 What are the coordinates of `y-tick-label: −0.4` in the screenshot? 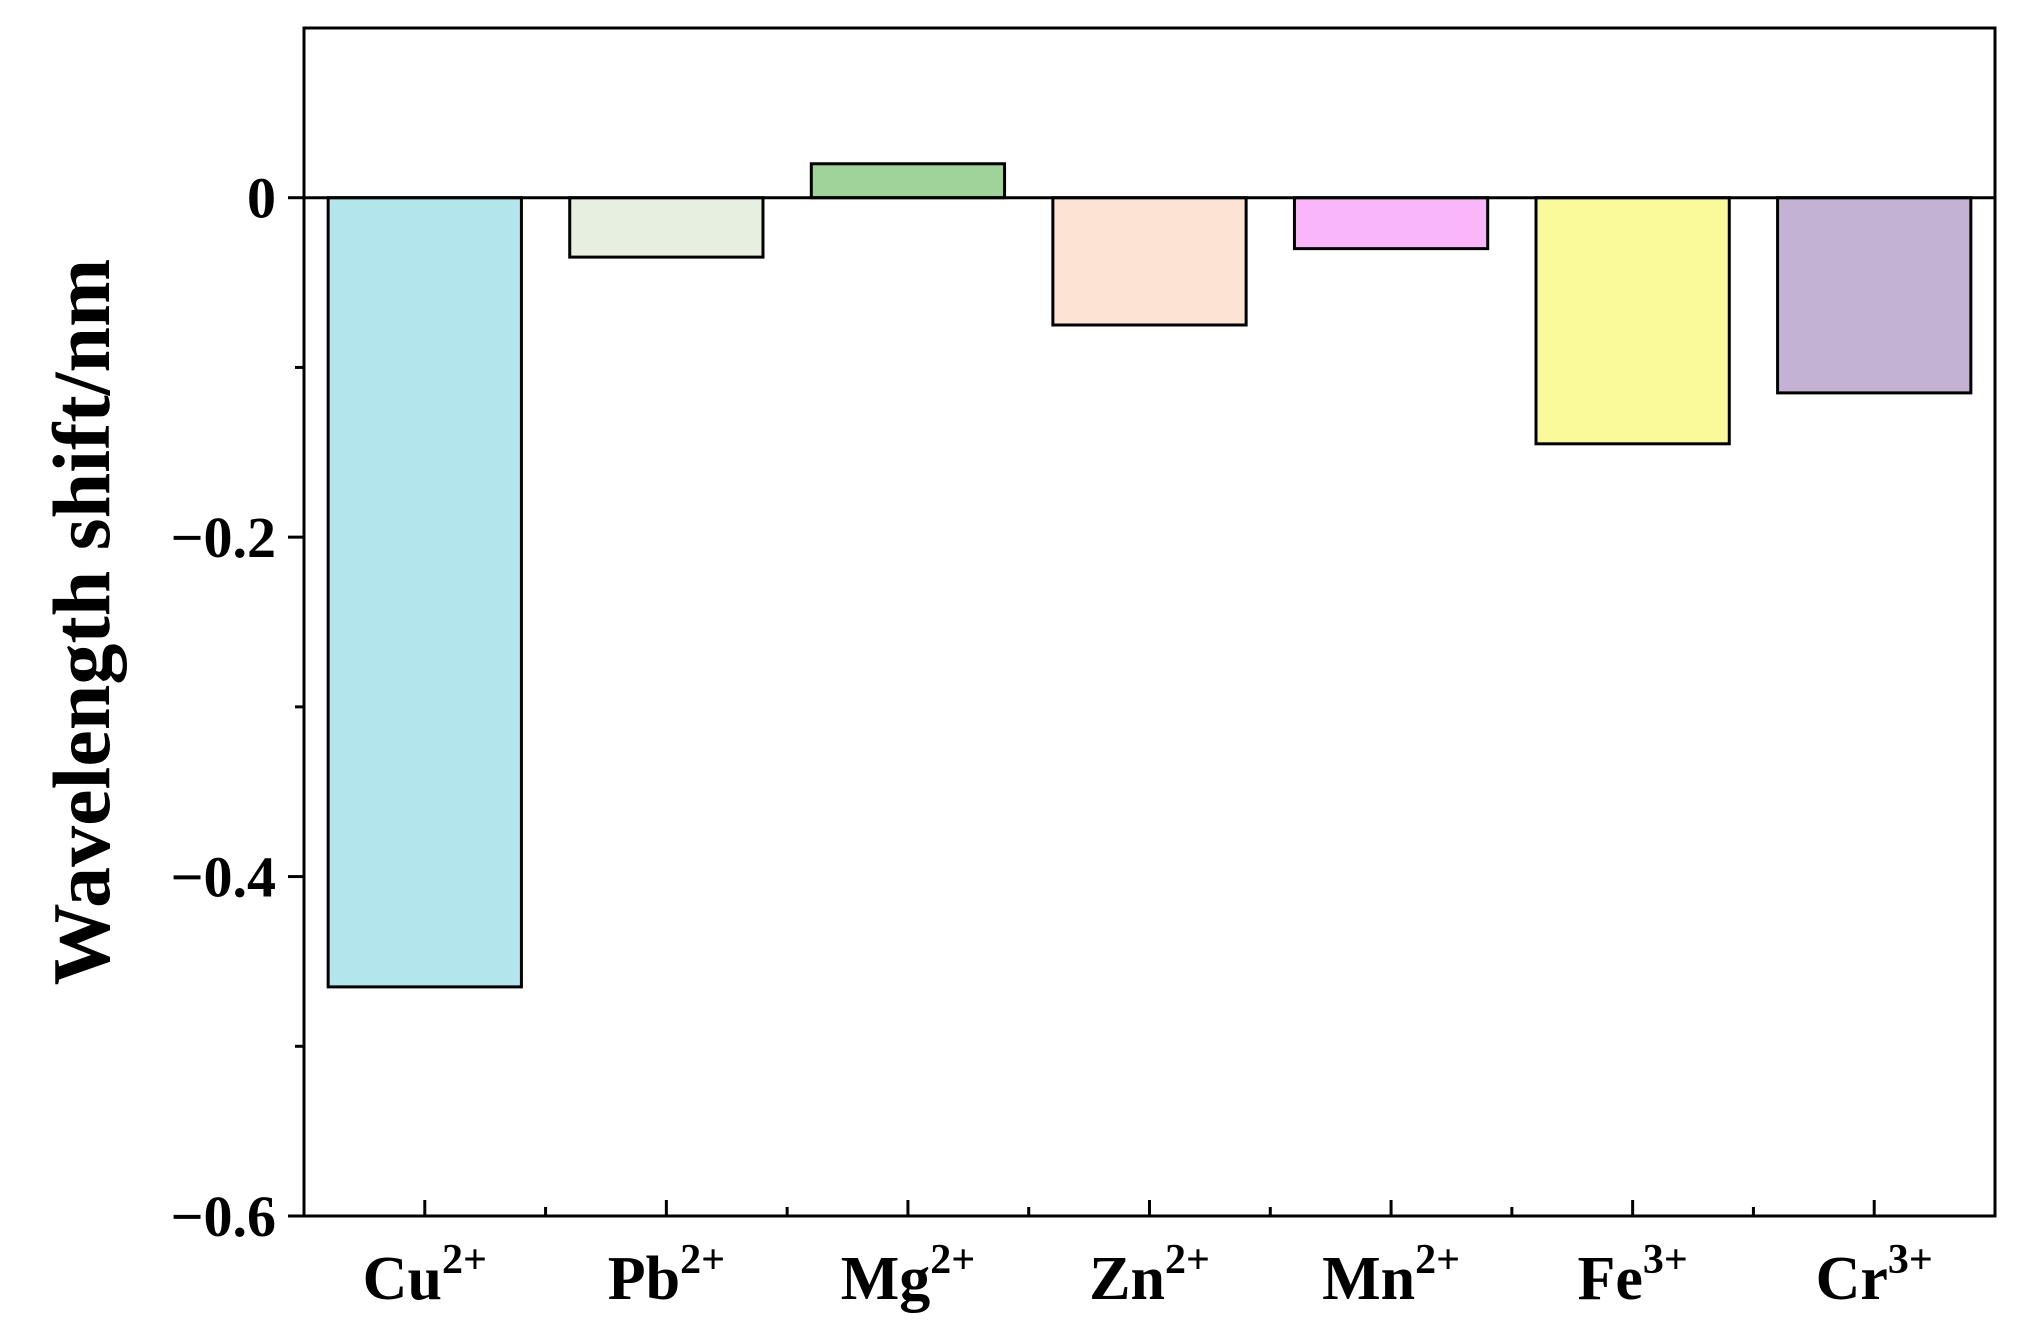 It's located at (223, 877).